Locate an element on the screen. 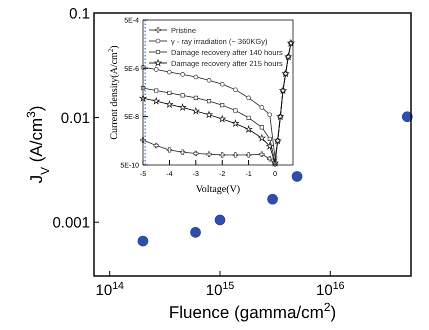 The height and width of the screenshot is (330, 429). x-axis-title: Voltage(V) is located at coordinates (218, 189).